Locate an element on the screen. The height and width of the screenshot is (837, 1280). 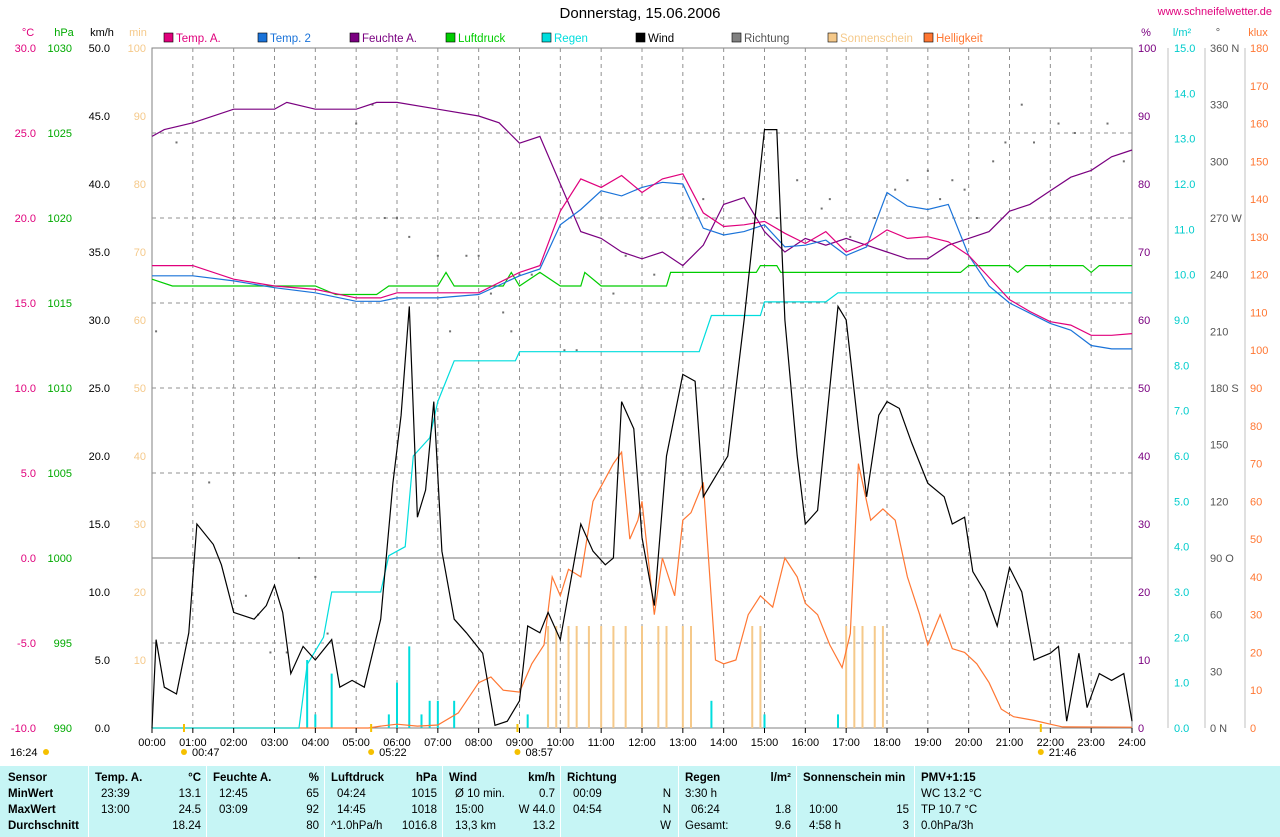
rain-tick-label: 7.0 is located at coordinates (1181, 412).